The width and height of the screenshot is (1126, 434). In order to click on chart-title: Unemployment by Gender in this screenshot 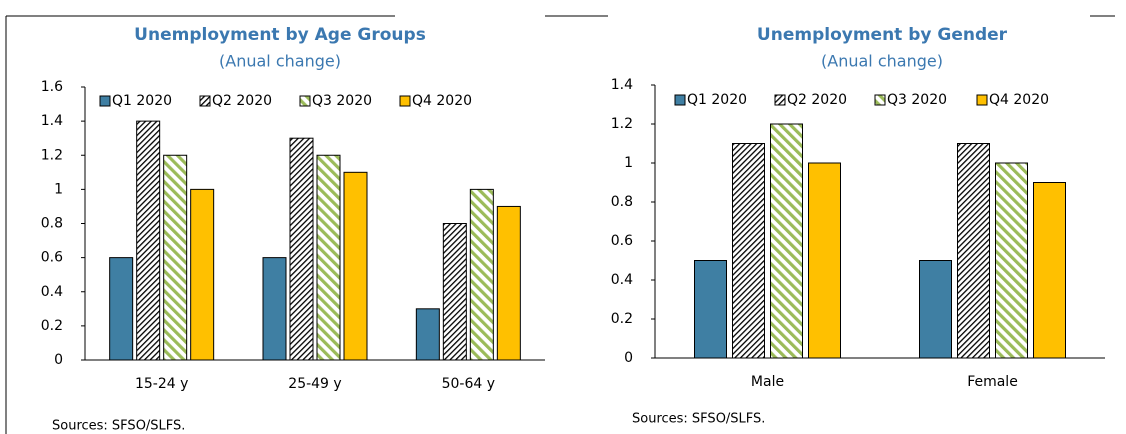, I will do `click(882, 35)`.